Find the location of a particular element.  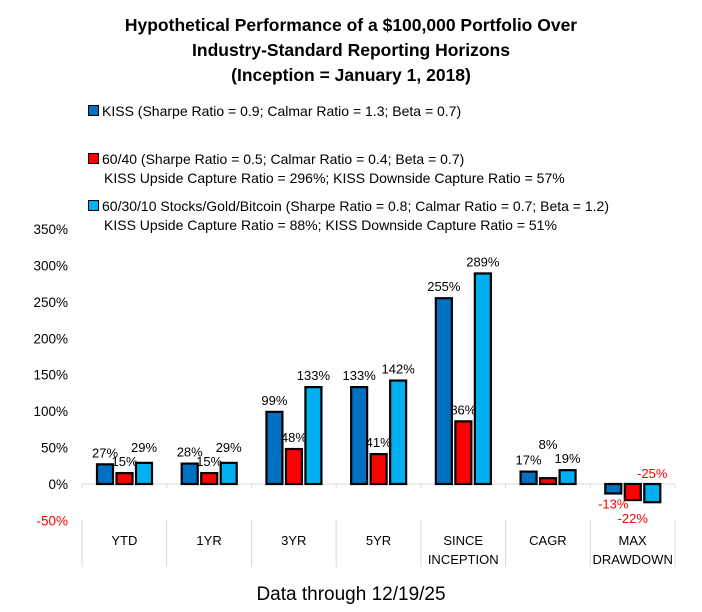

data-label: 19% is located at coordinates (568, 458).